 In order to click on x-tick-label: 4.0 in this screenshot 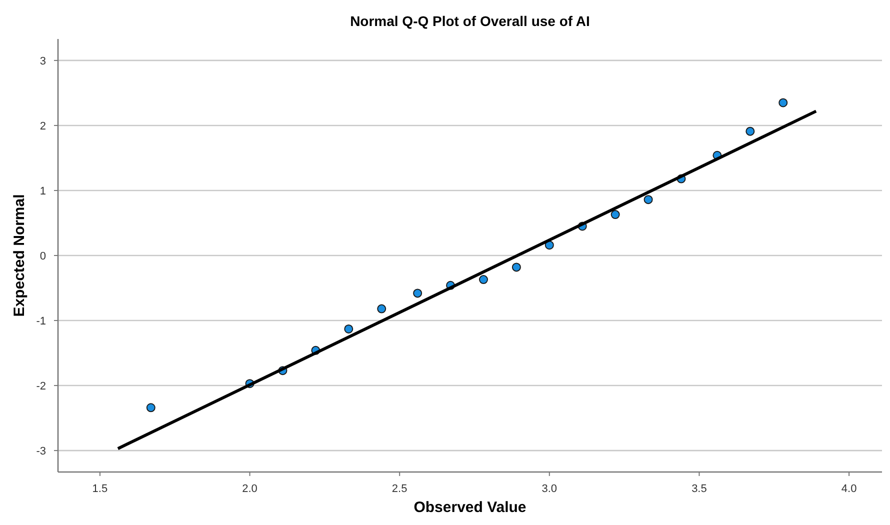, I will do `click(849, 489)`.